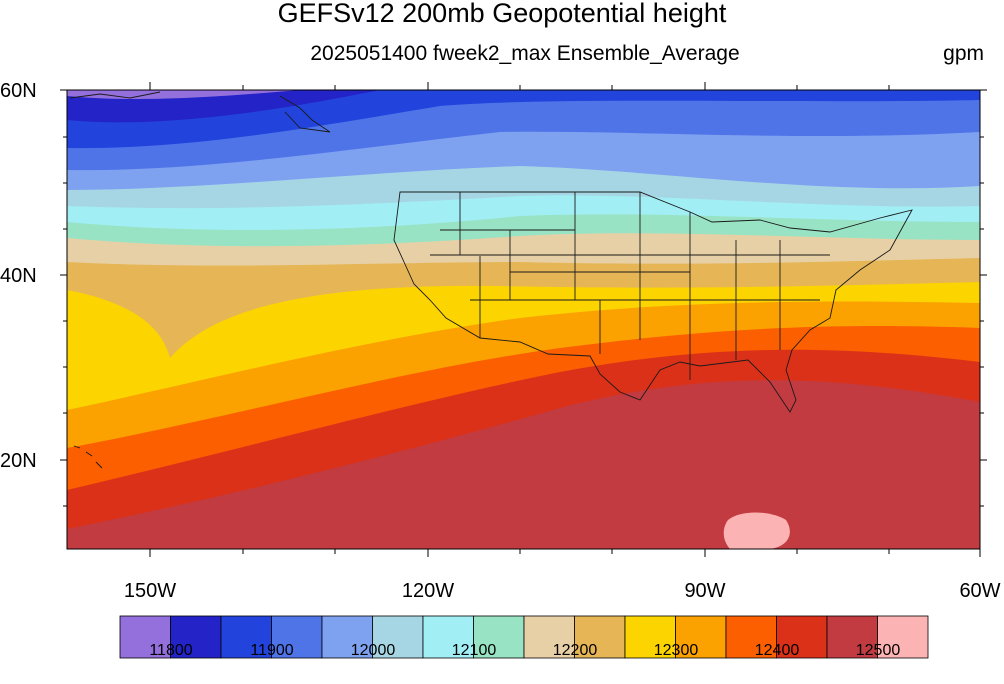 This screenshot has height=684, width=1004. I want to click on map-title: GEFSv12 200mb Geopotential height, so click(502, 14).